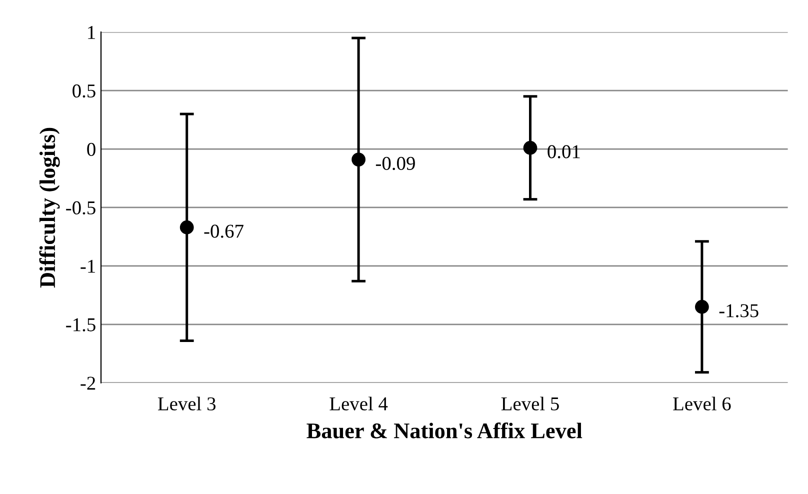  What do you see at coordinates (88, 383) in the screenshot?
I see `y-tick-label: -2` at bounding box center [88, 383].